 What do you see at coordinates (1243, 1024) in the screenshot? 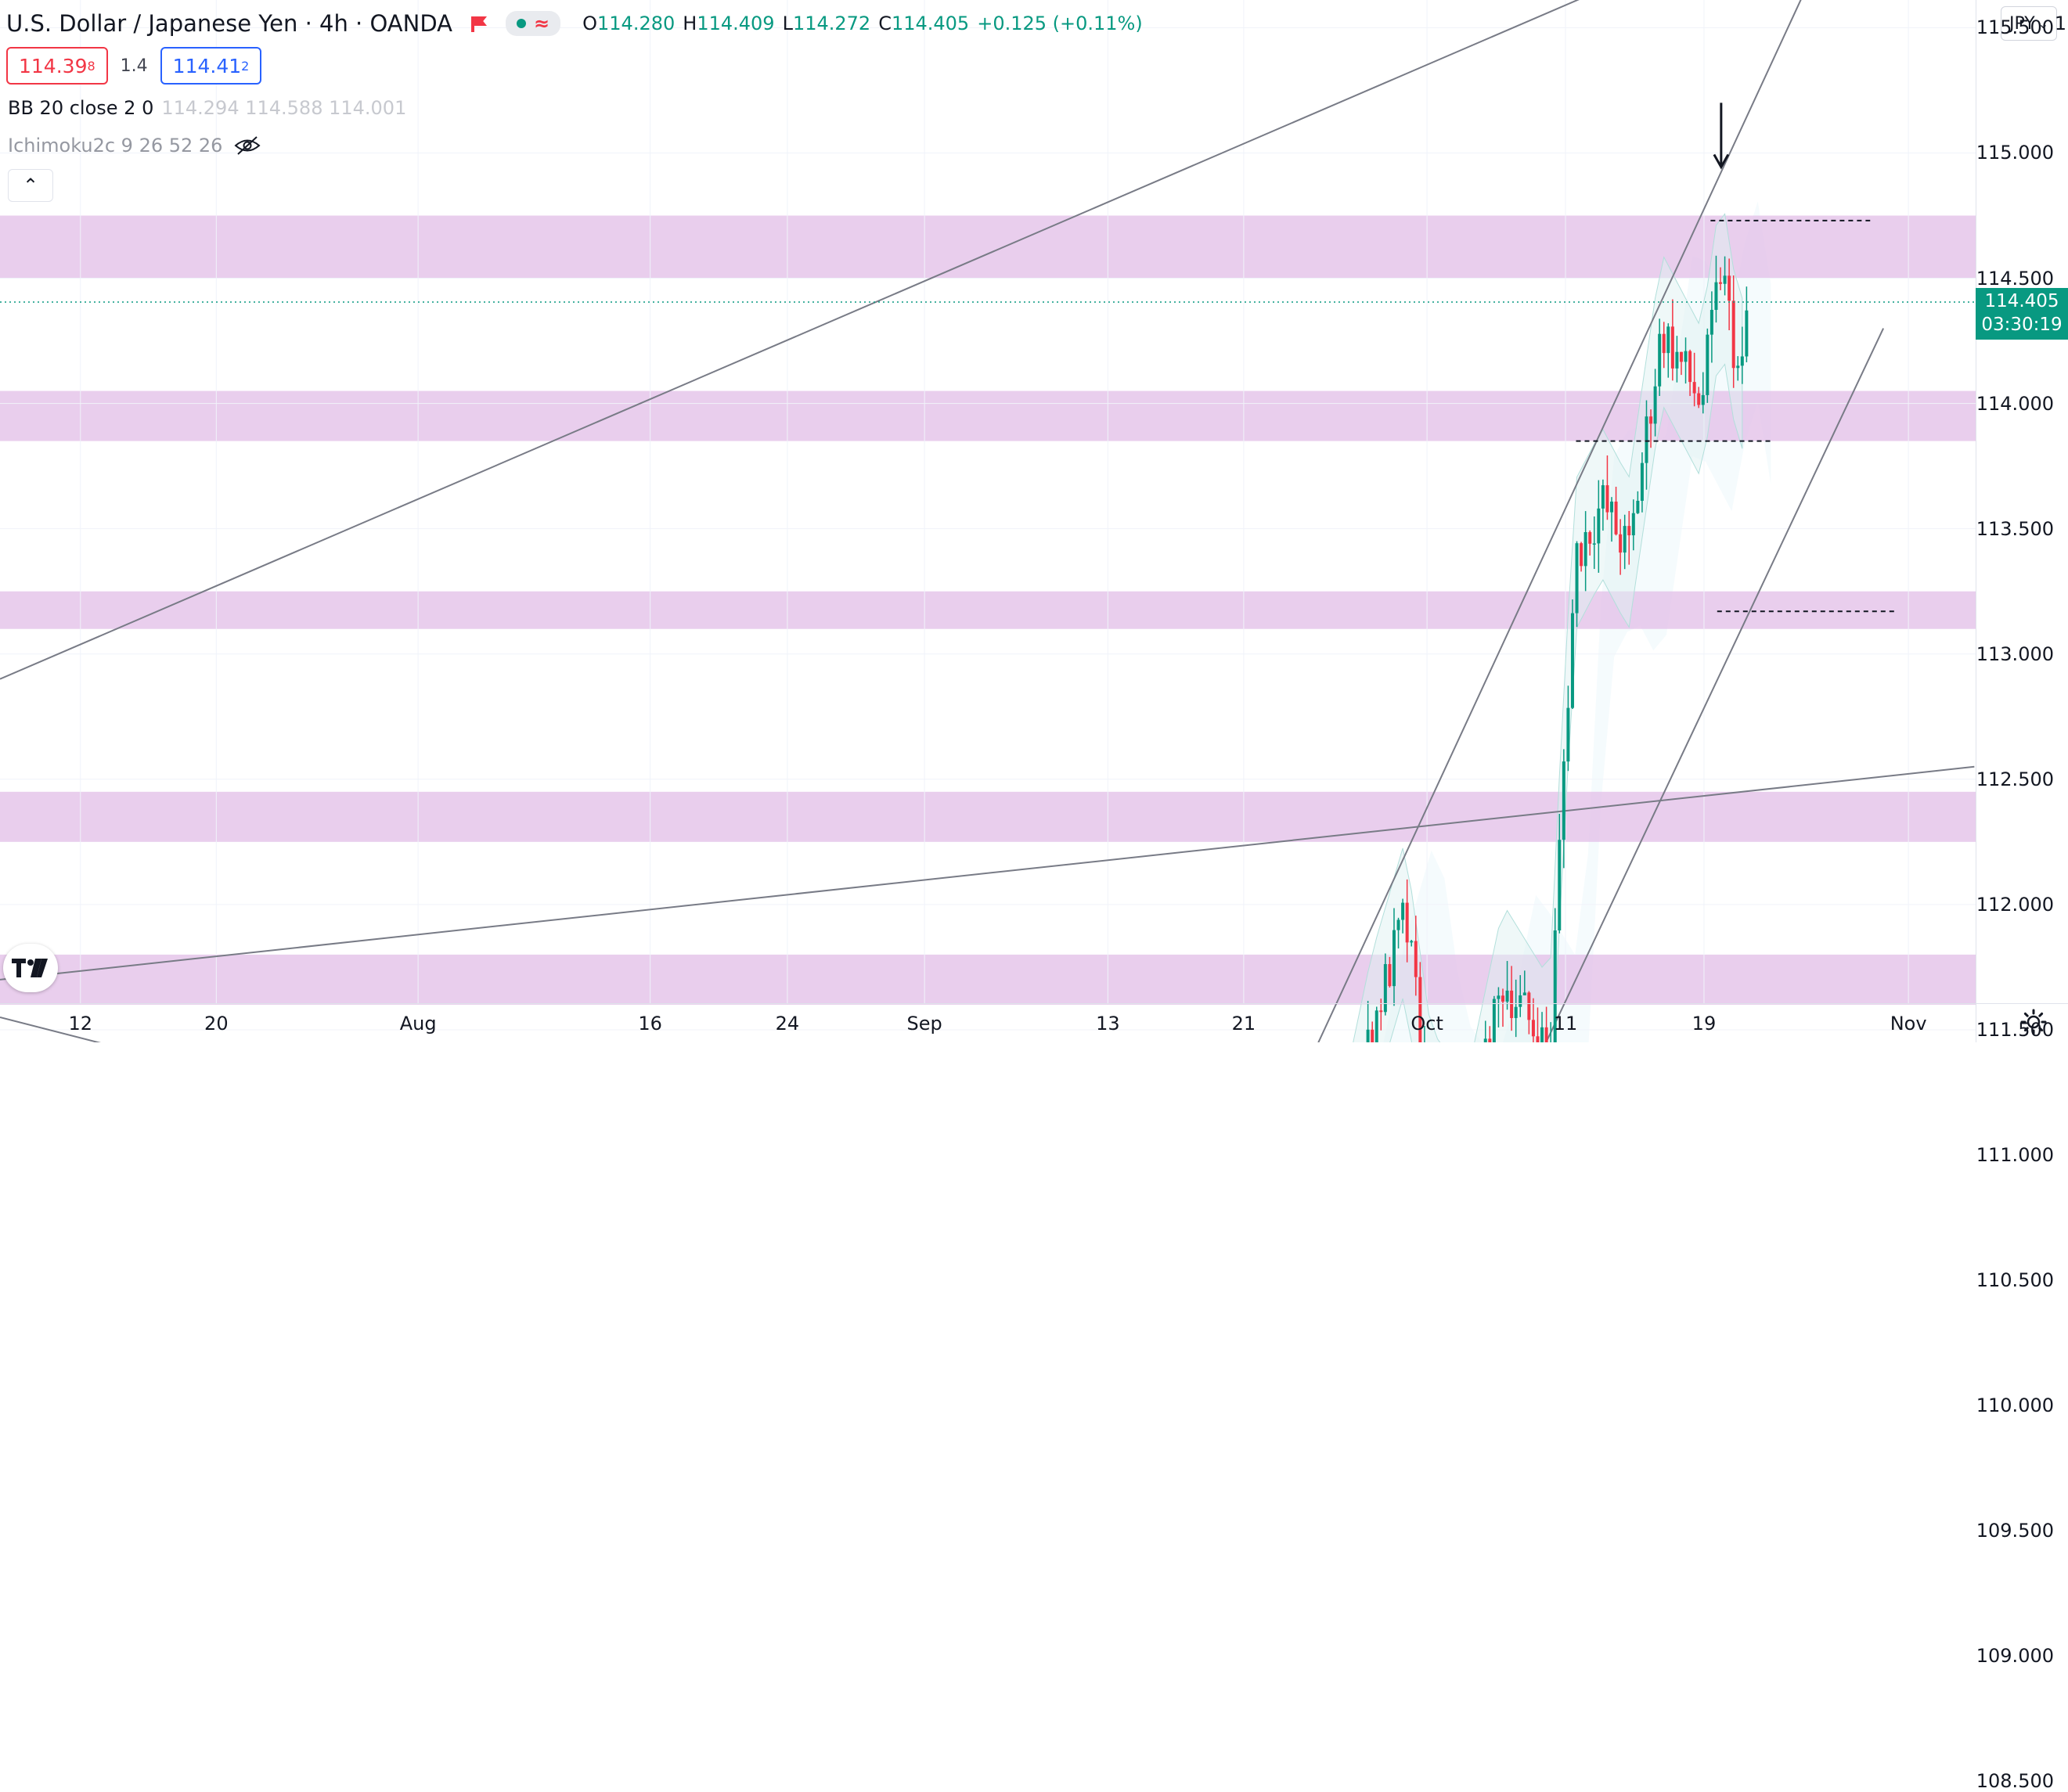
I see `time-axis-label: 21` at bounding box center [1243, 1024].